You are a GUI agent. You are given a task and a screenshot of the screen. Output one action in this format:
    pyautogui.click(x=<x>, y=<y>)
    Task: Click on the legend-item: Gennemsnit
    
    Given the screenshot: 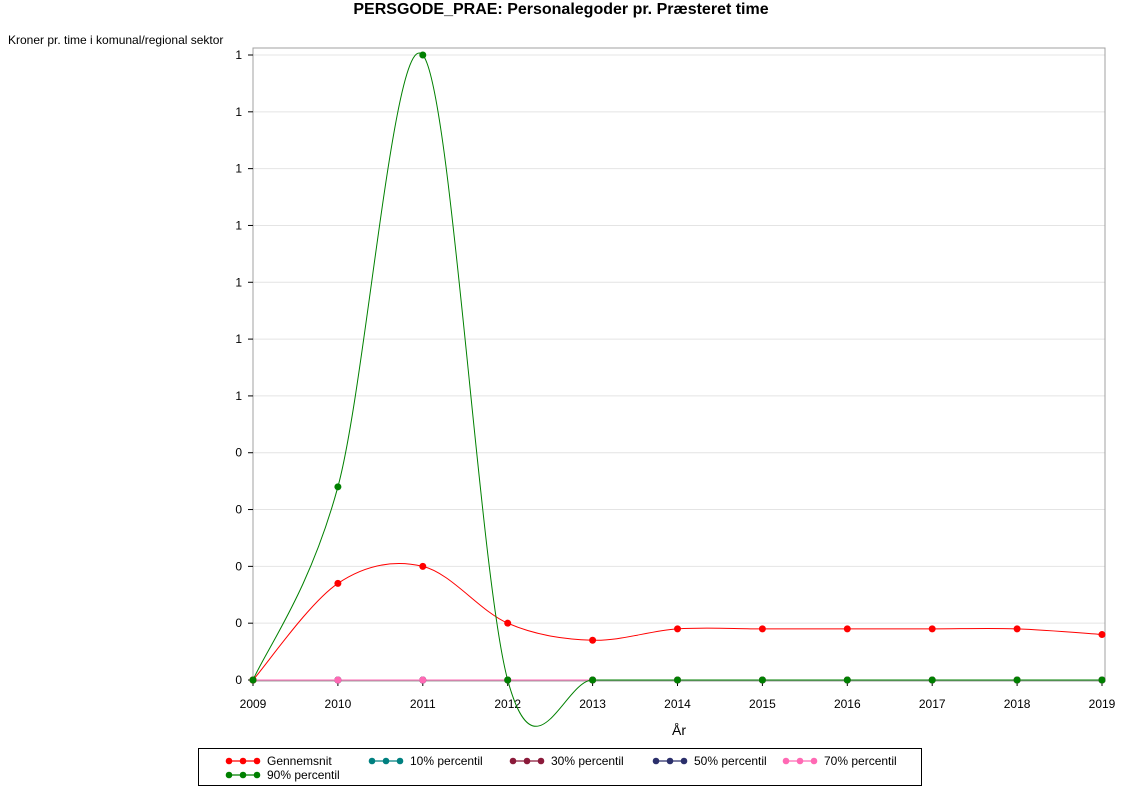 What is the action you would take?
    pyautogui.click(x=278, y=760)
    